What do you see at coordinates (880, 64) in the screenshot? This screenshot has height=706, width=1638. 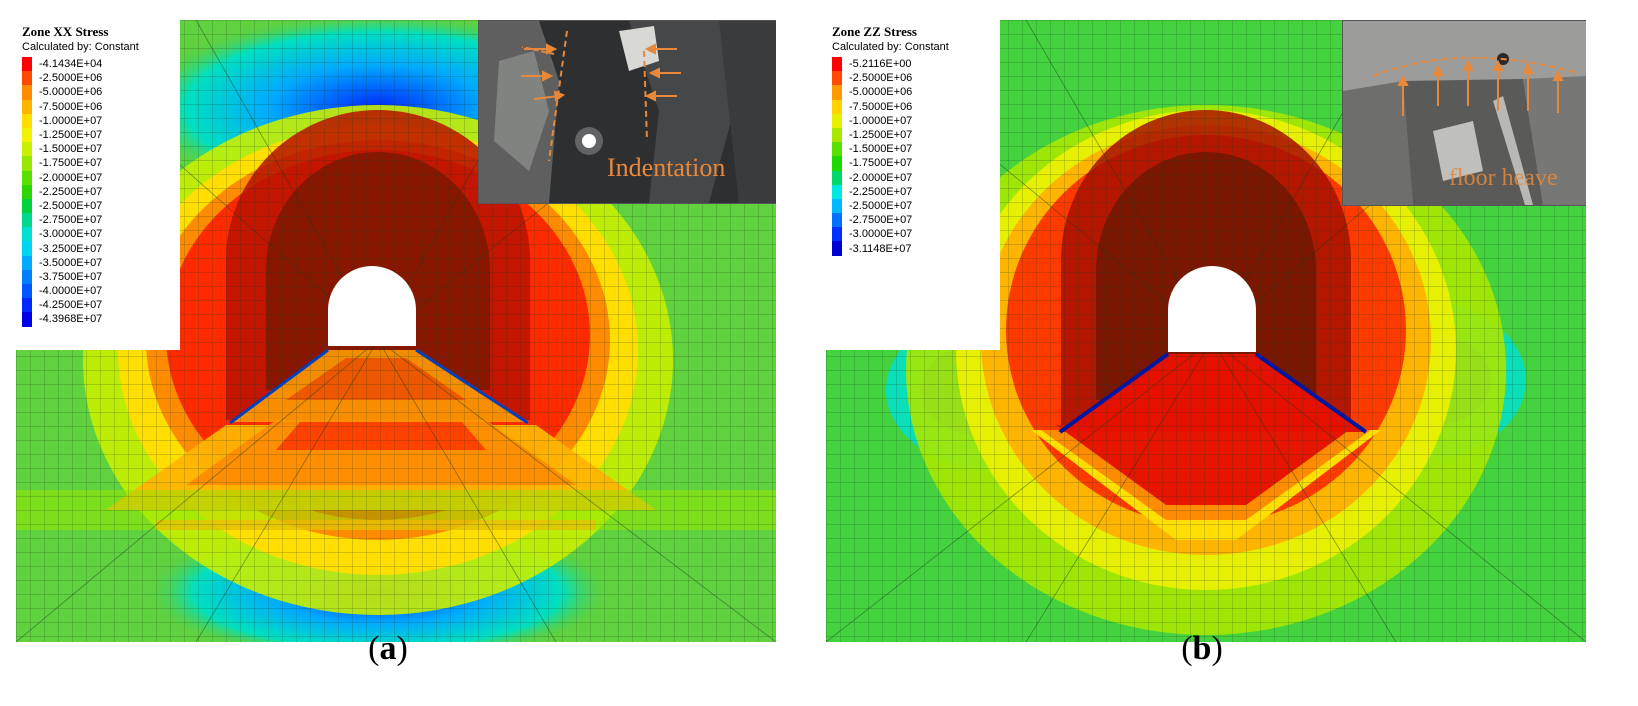 I see `legend-value: -5.2116E+00` at bounding box center [880, 64].